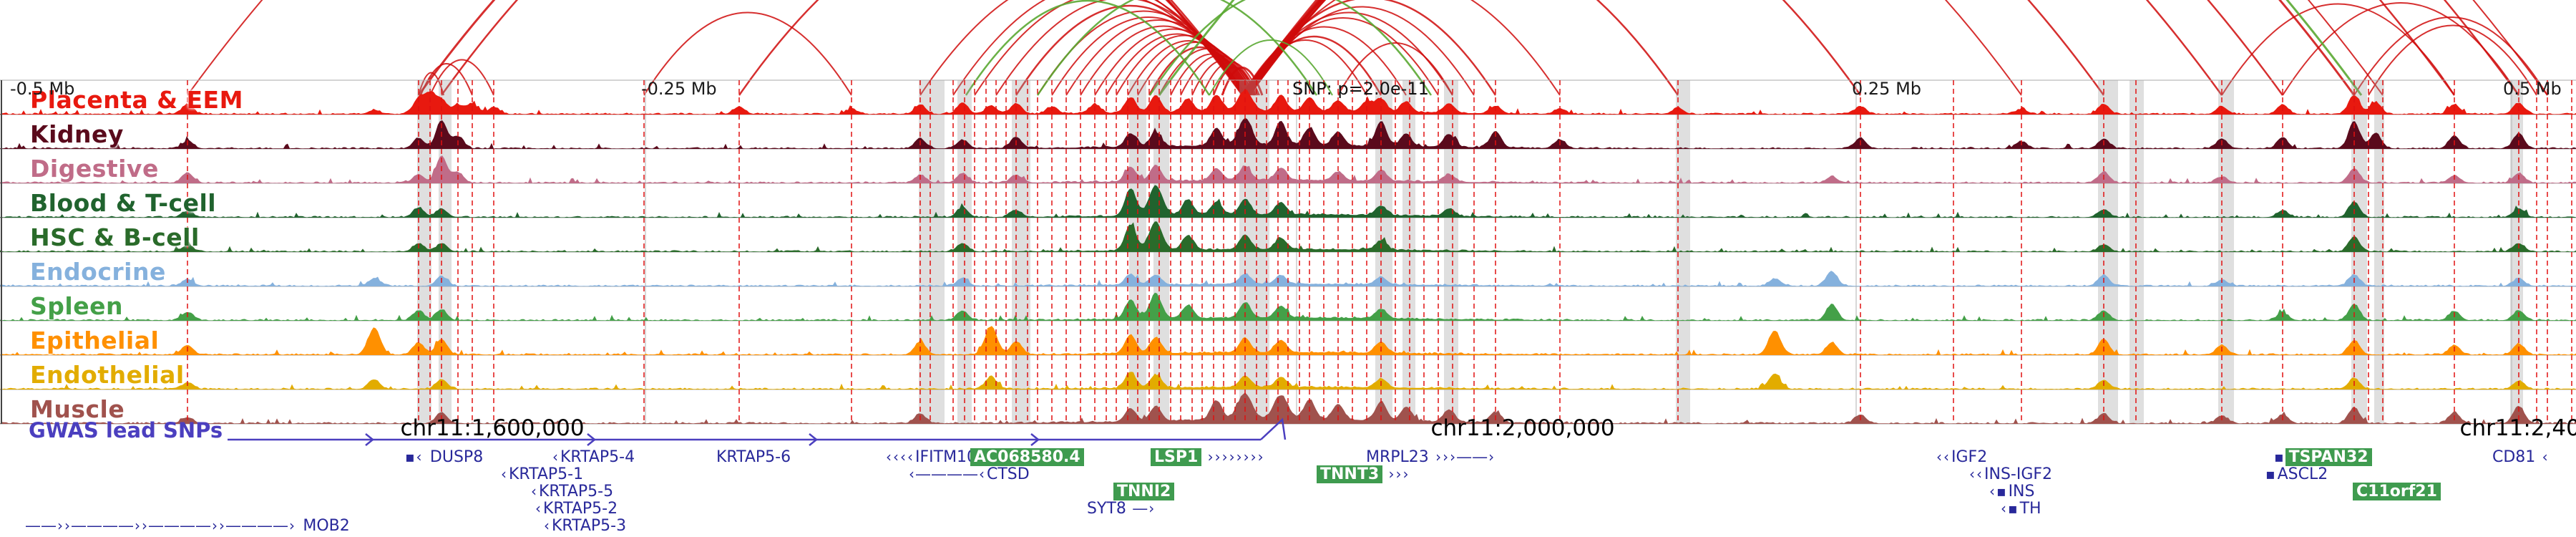 The width and height of the screenshot is (2576, 537). What do you see at coordinates (931, 457) in the screenshot?
I see `gene-ifitm10: ‹‹‹‹IFITM10` at bounding box center [931, 457].